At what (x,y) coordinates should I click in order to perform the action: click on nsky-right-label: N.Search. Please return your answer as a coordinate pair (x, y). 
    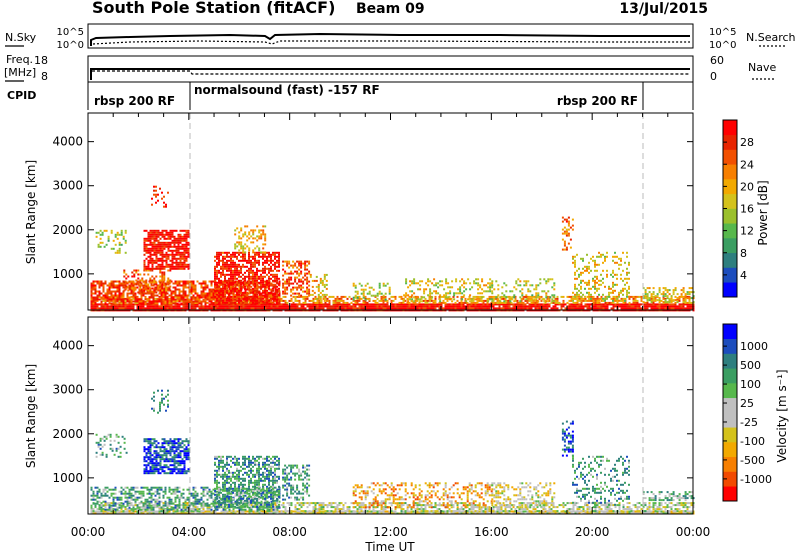
    Looking at the image, I should click on (771, 37).